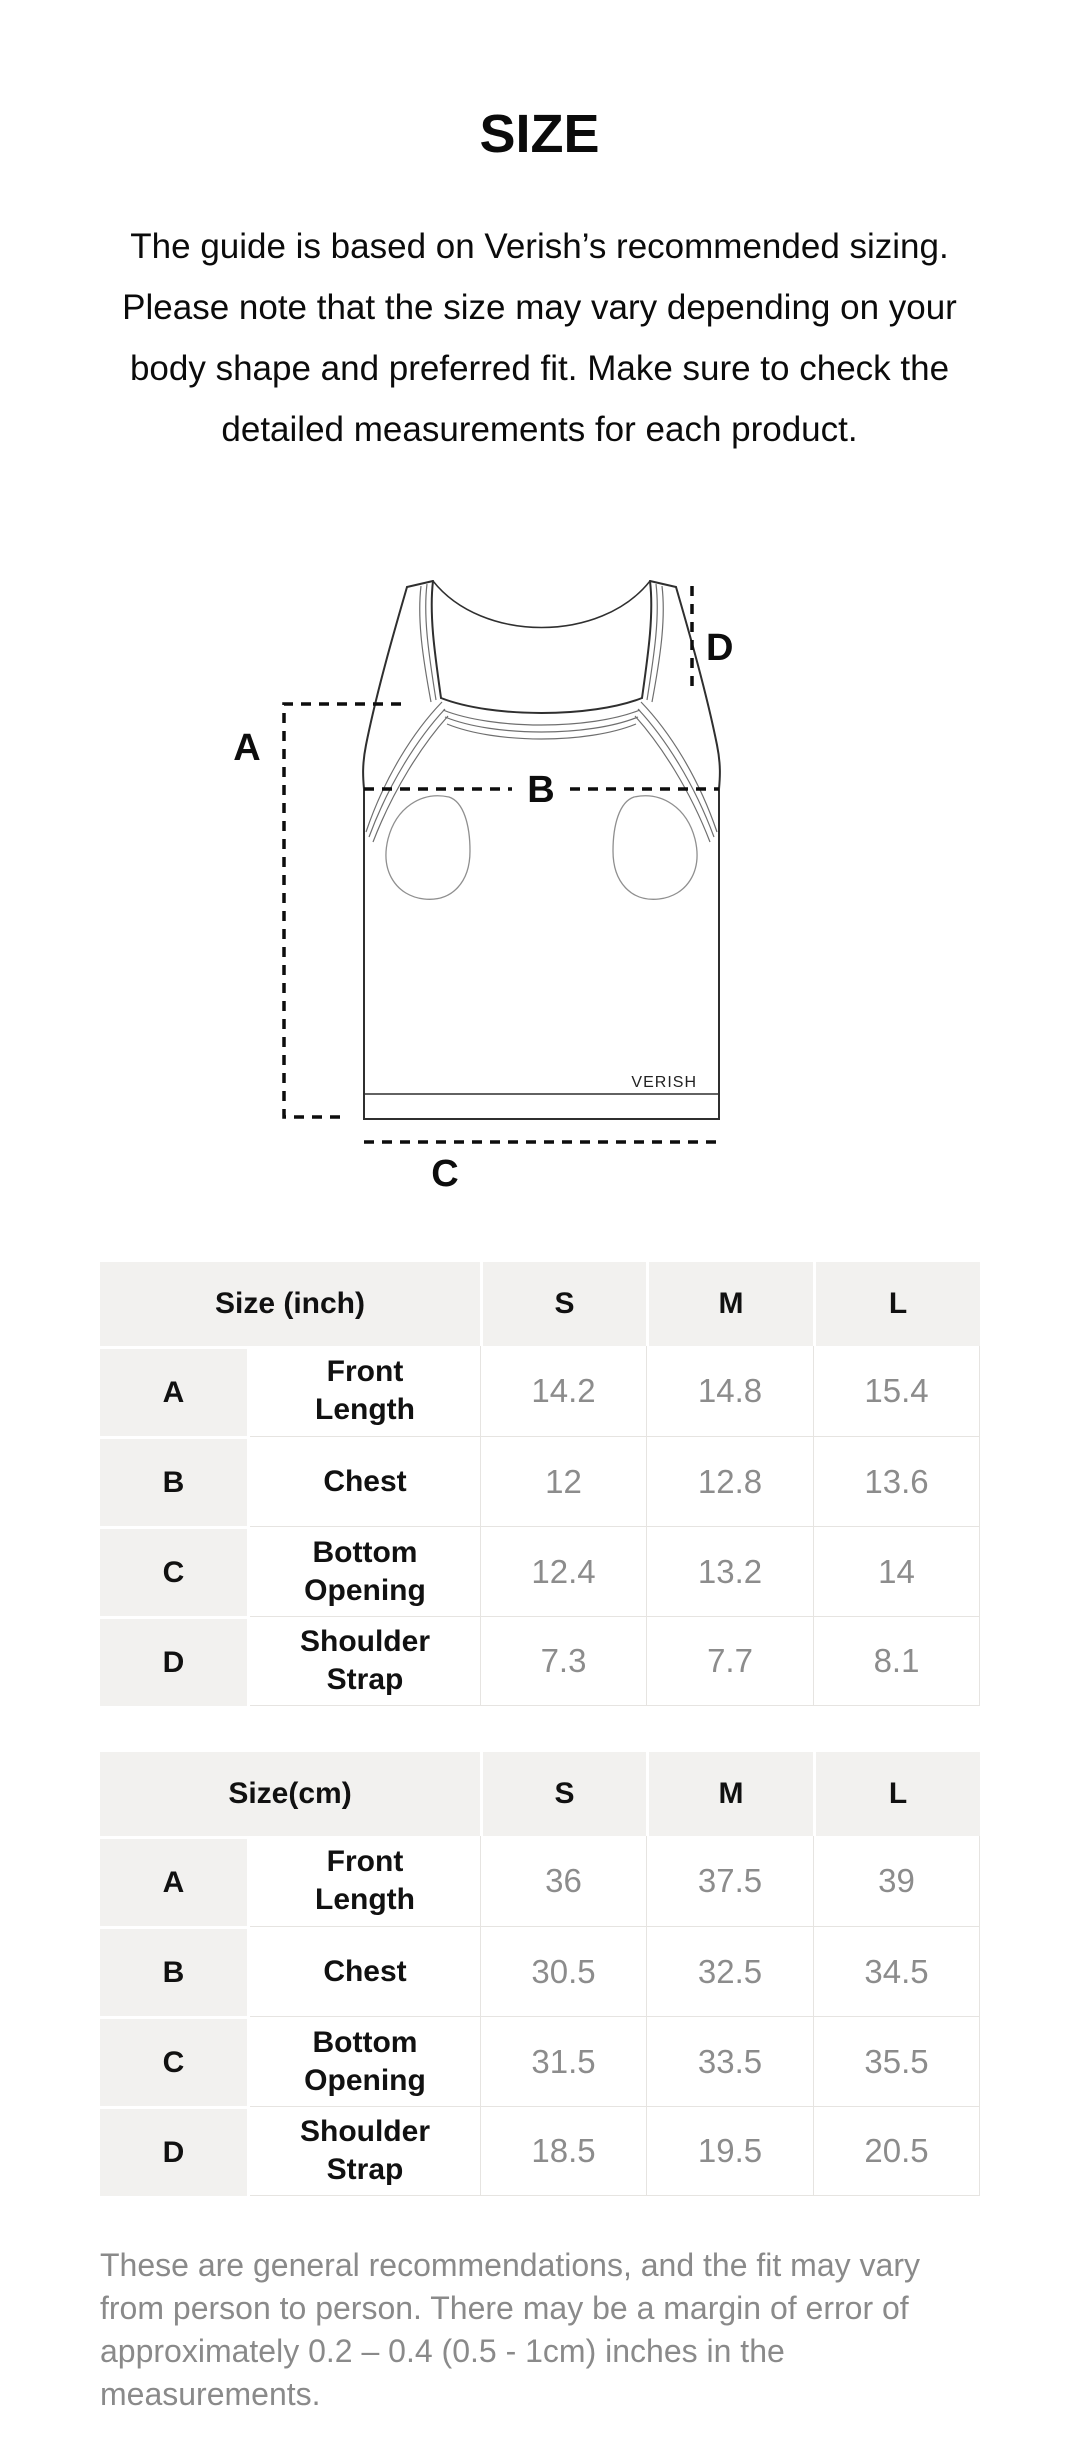 The width and height of the screenshot is (1079, 2463). Describe the element at coordinates (563, 2061) in the screenshot. I see `measurement-value-cell: 31.5` at that location.